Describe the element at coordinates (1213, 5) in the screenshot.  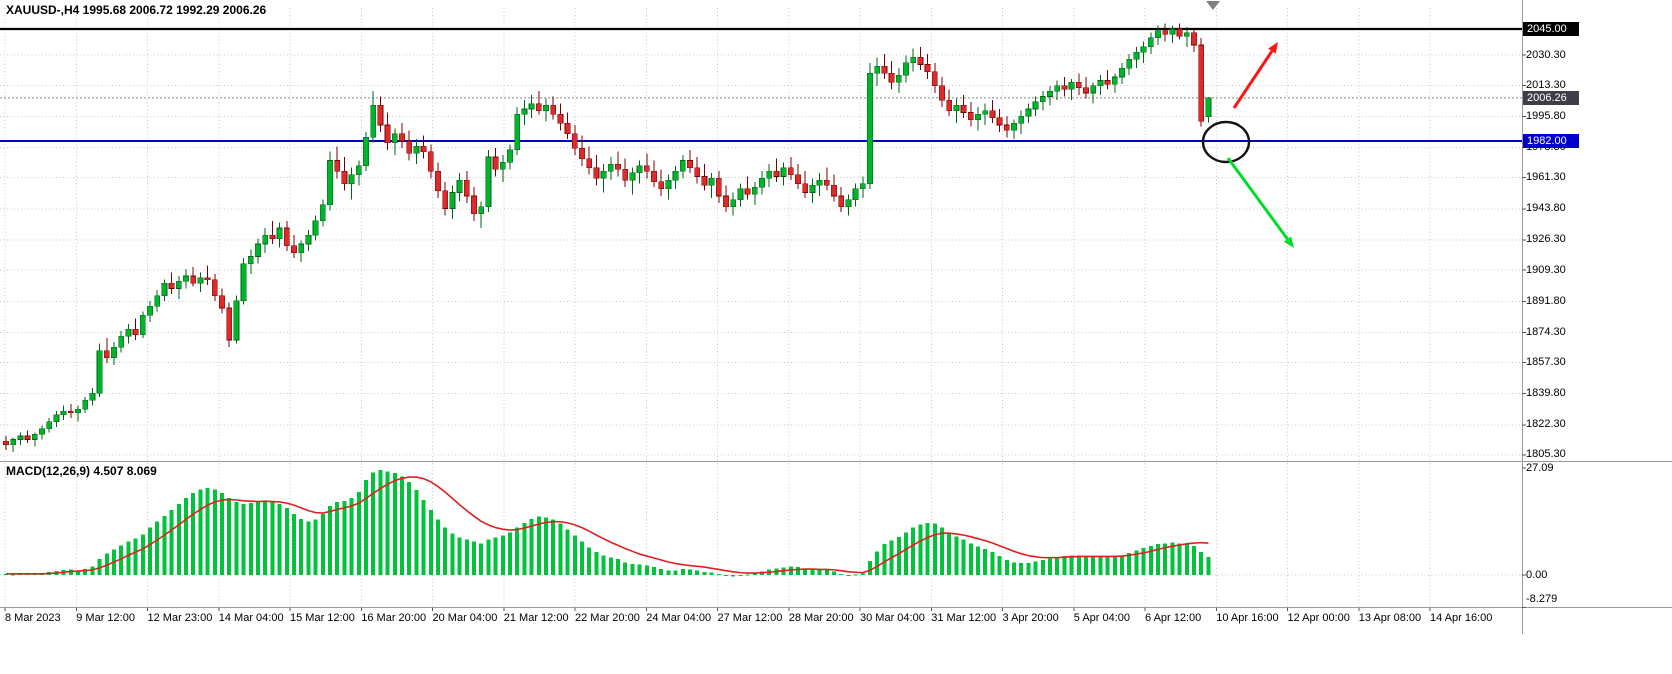
I see `chart-shift-marker` at that location.